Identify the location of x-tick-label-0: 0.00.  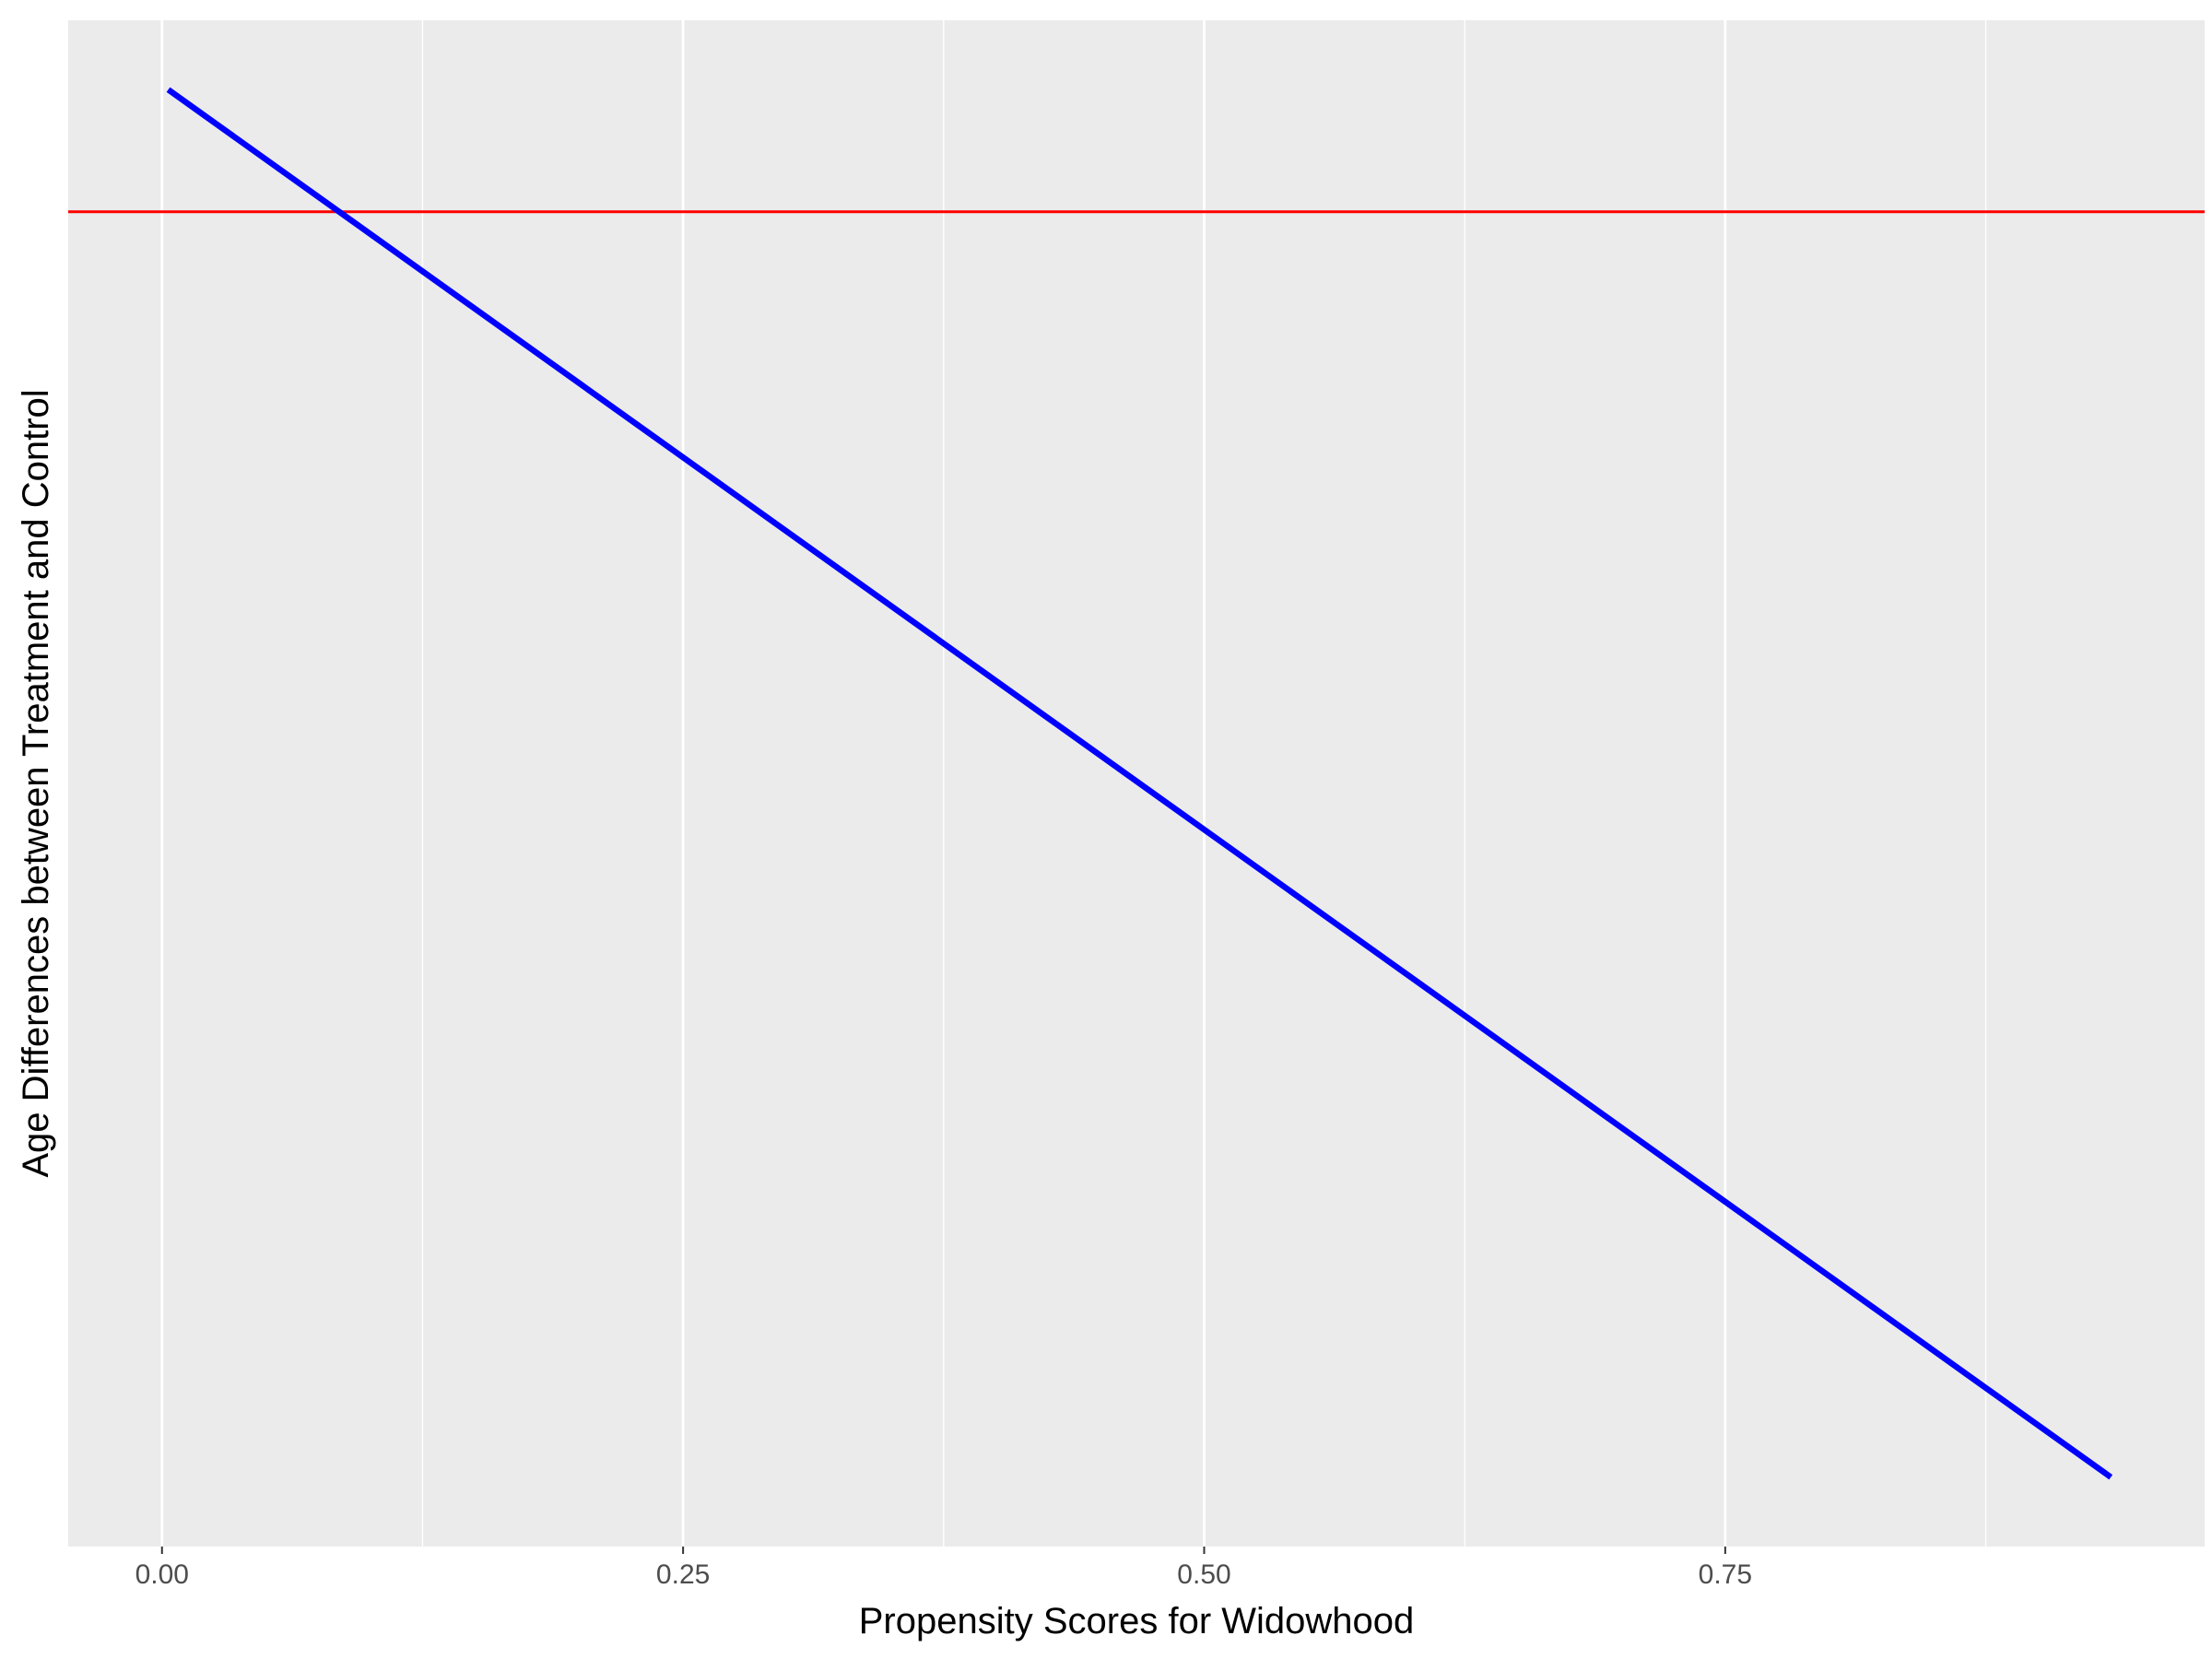
(162, 1574).